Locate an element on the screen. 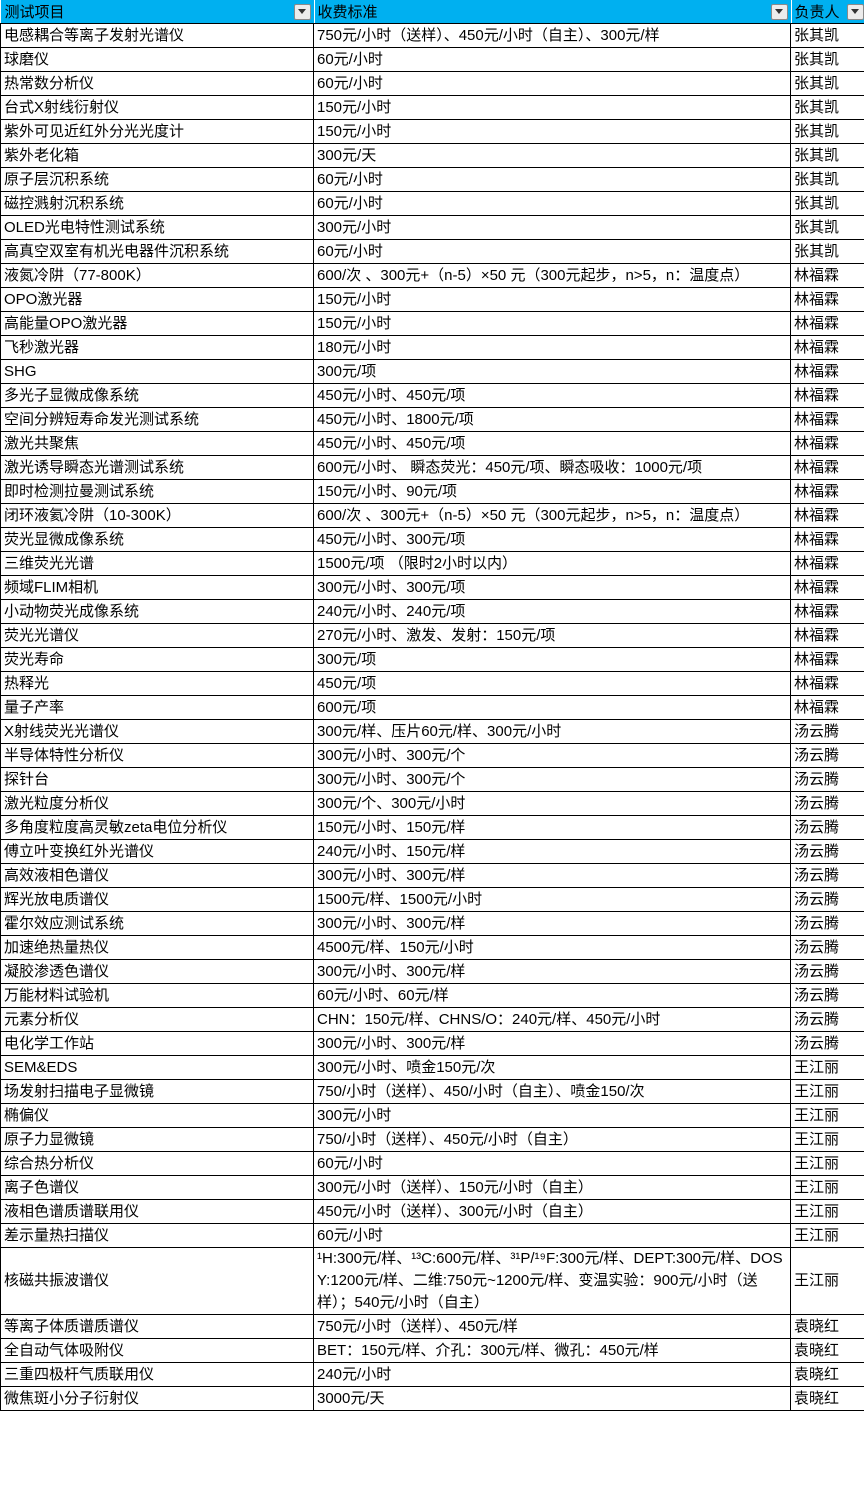 This screenshot has height=1494, width=864. filter-dropdown-button-fee-standard is located at coordinates (779, 11).